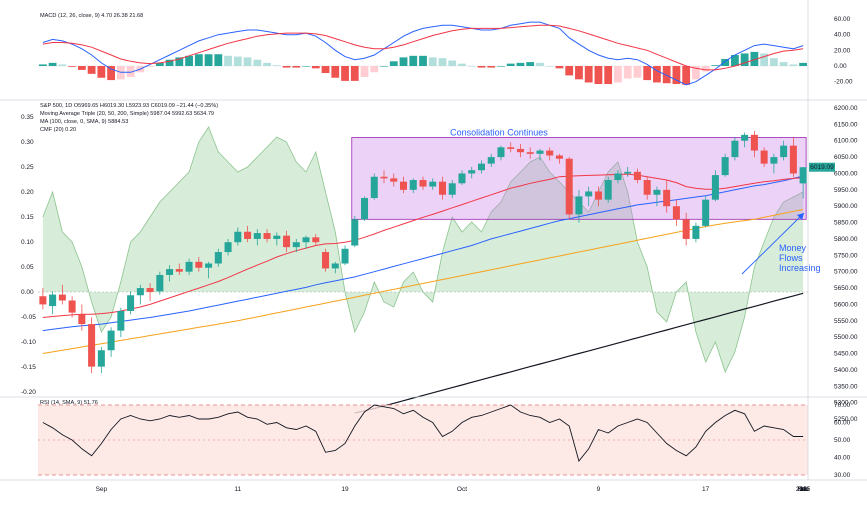 The width and height of the screenshot is (867, 527). What do you see at coordinates (423, 433) in the screenshot?
I see `rsi-line` at bounding box center [423, 433].